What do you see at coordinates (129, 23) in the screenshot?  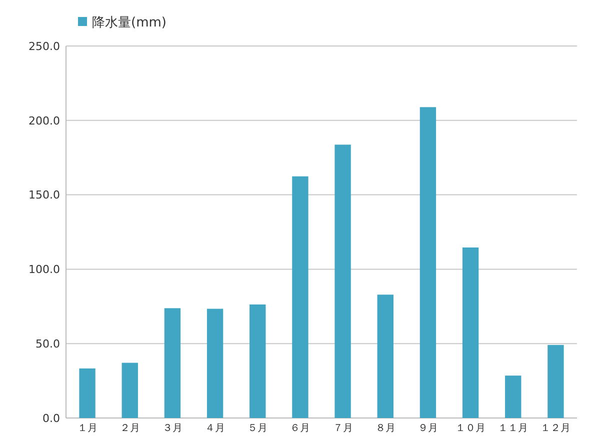 I see `legend-label: 降水量(mm)` at bounding box center [129, 23].